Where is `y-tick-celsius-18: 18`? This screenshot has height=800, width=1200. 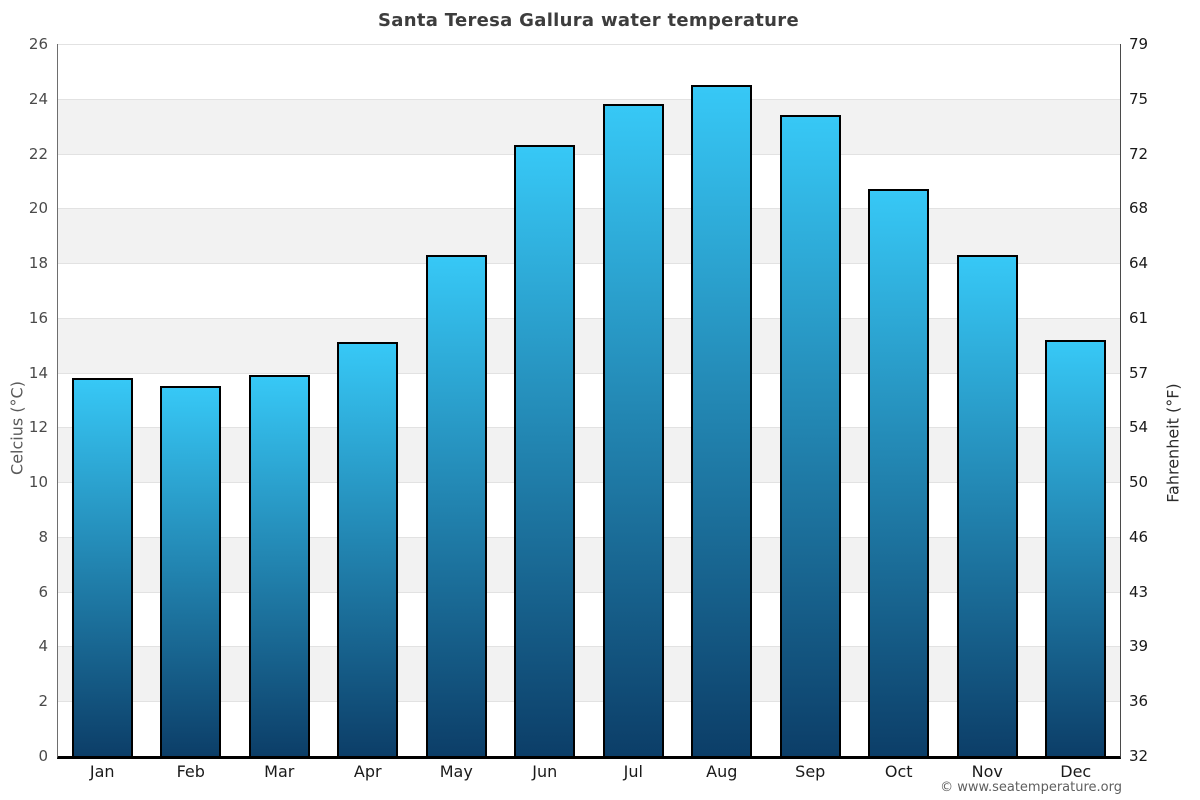 y-tick-celsius-18: 18 is located at coordinates (38, 263).